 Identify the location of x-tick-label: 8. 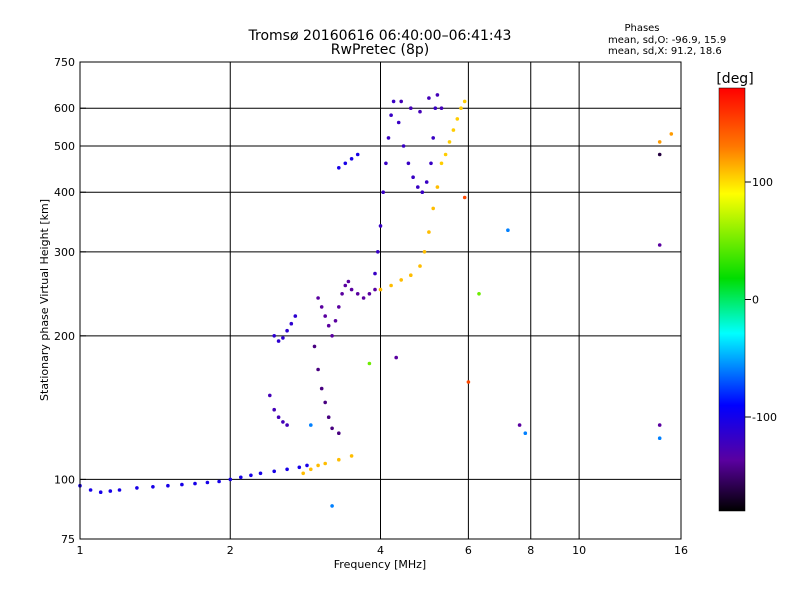
(530, 550).